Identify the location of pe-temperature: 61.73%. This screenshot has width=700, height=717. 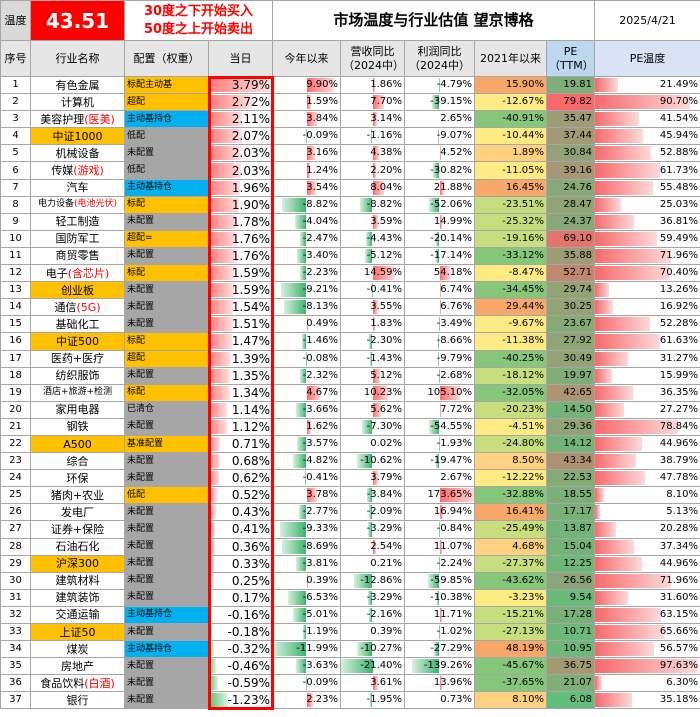
(647, 170).